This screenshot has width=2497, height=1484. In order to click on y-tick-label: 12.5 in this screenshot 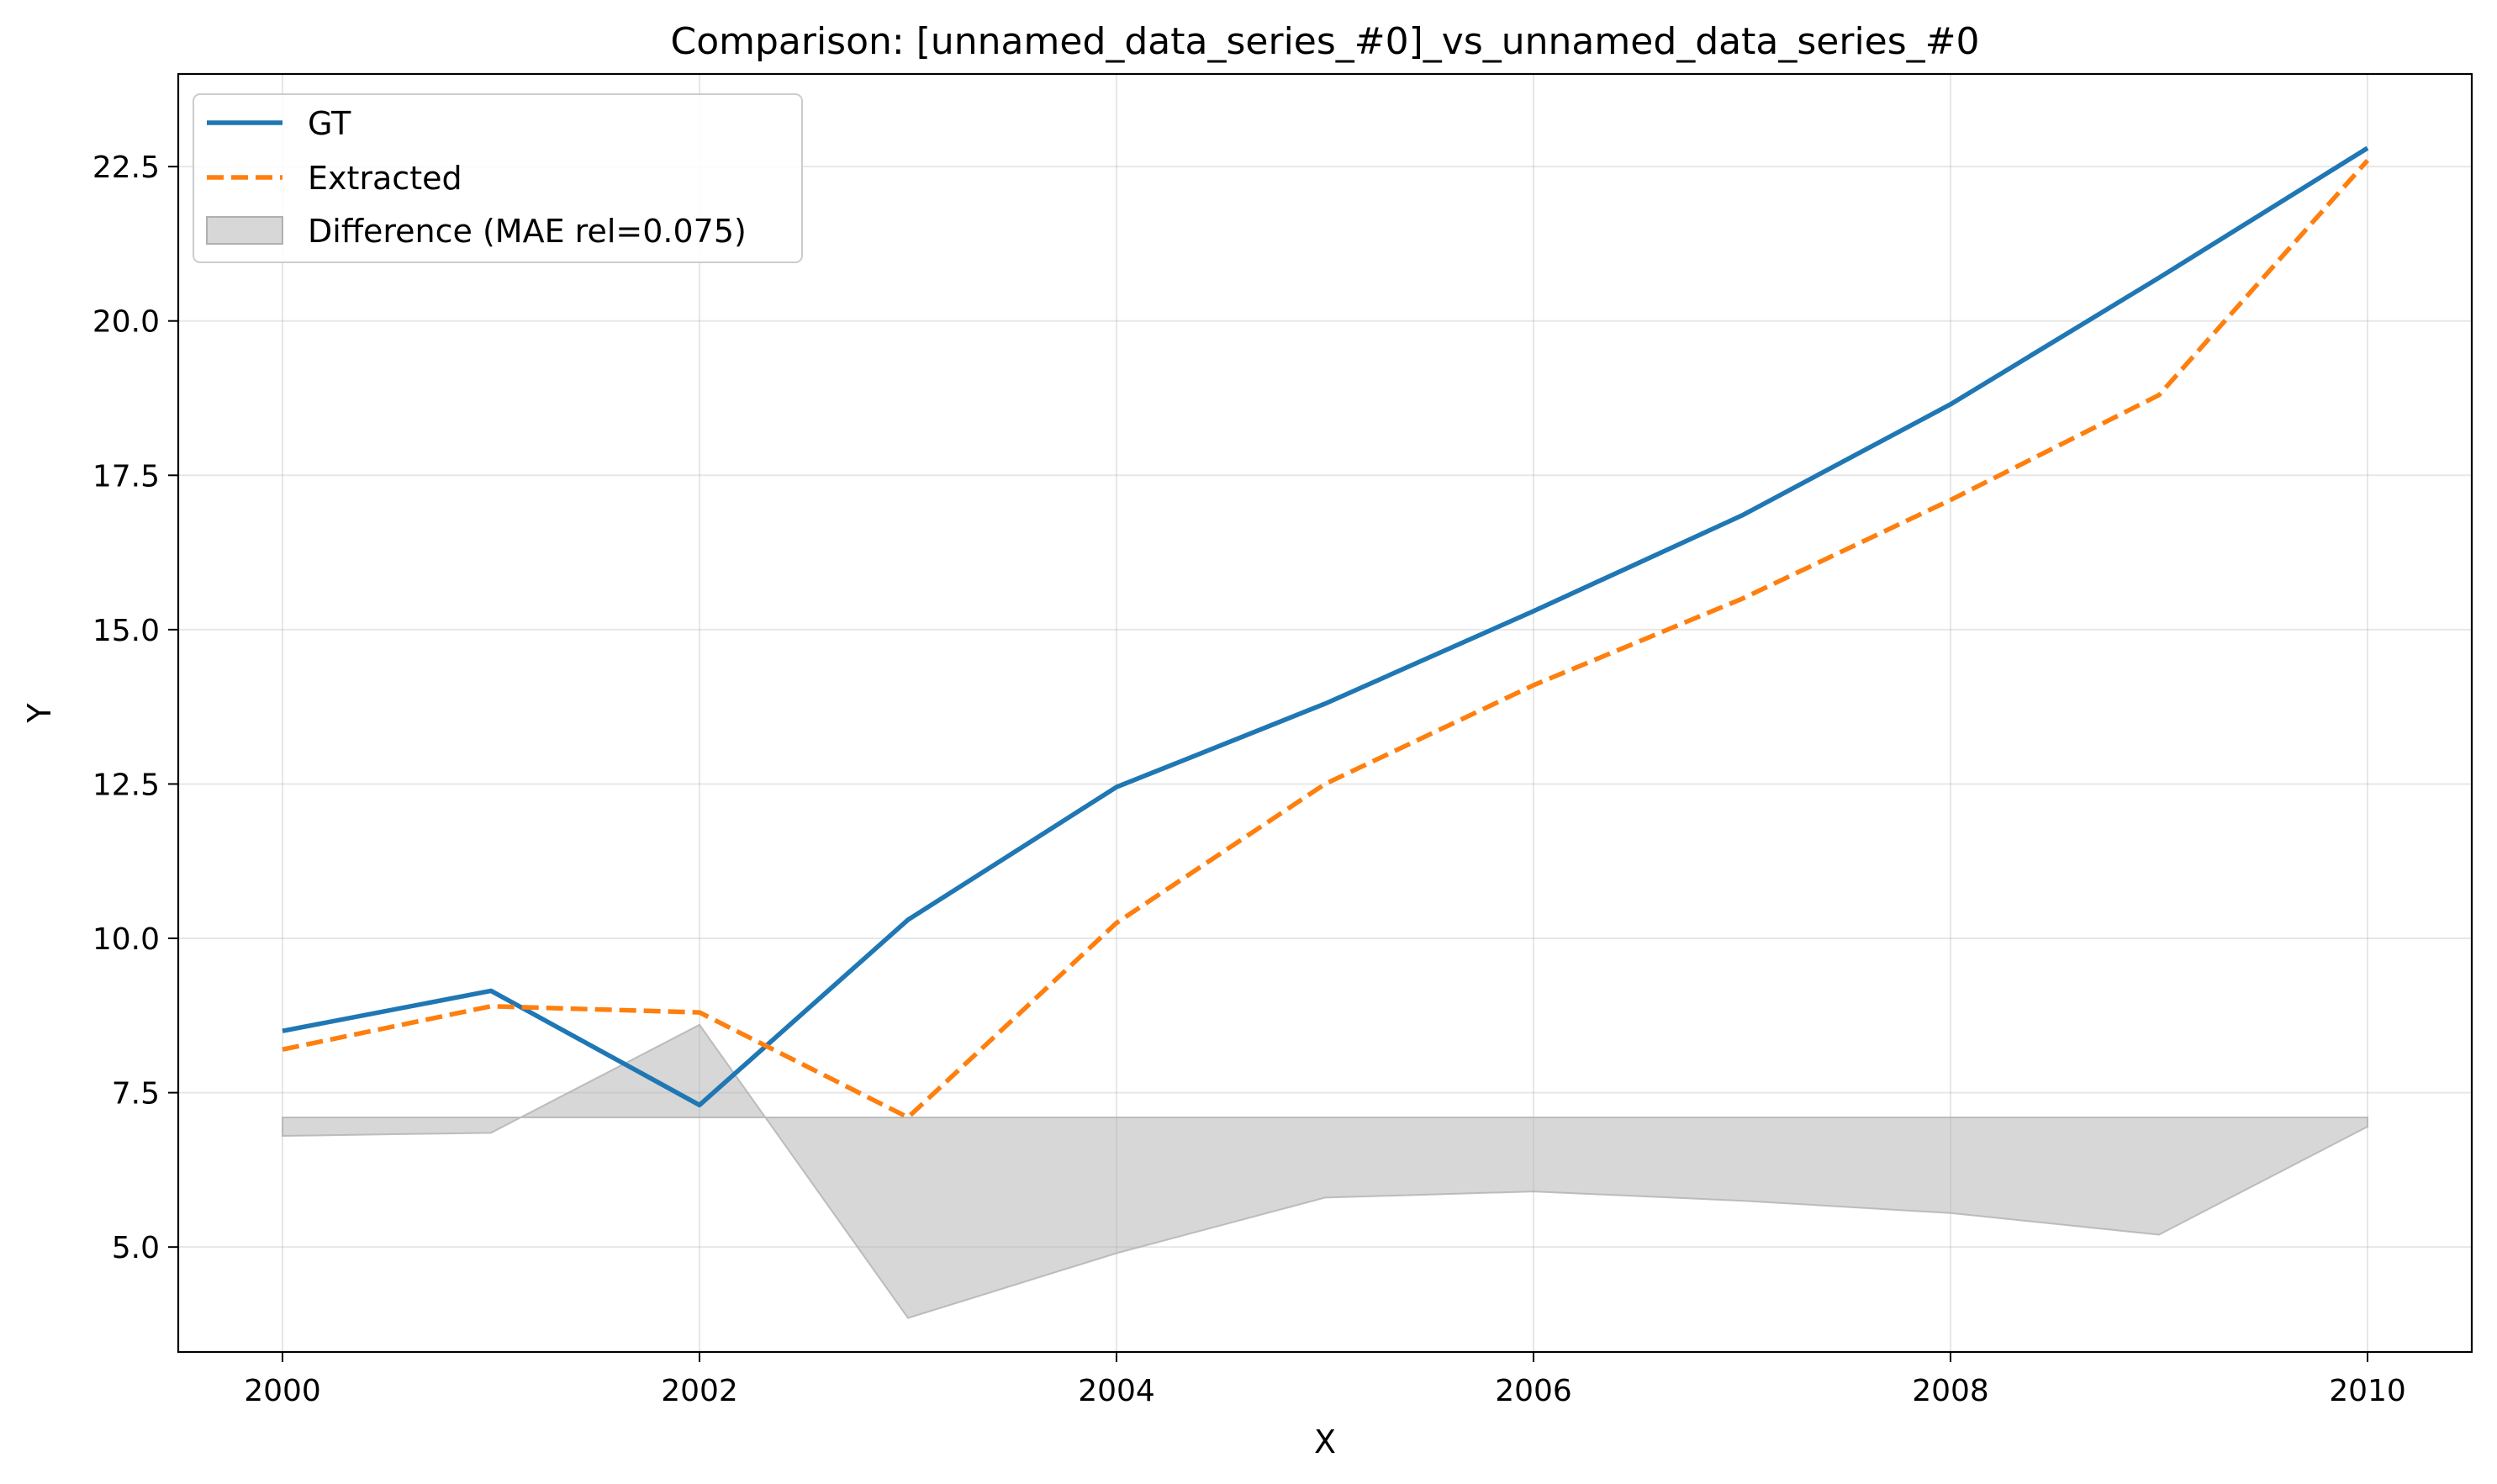, I will do `click(126, 785)`.